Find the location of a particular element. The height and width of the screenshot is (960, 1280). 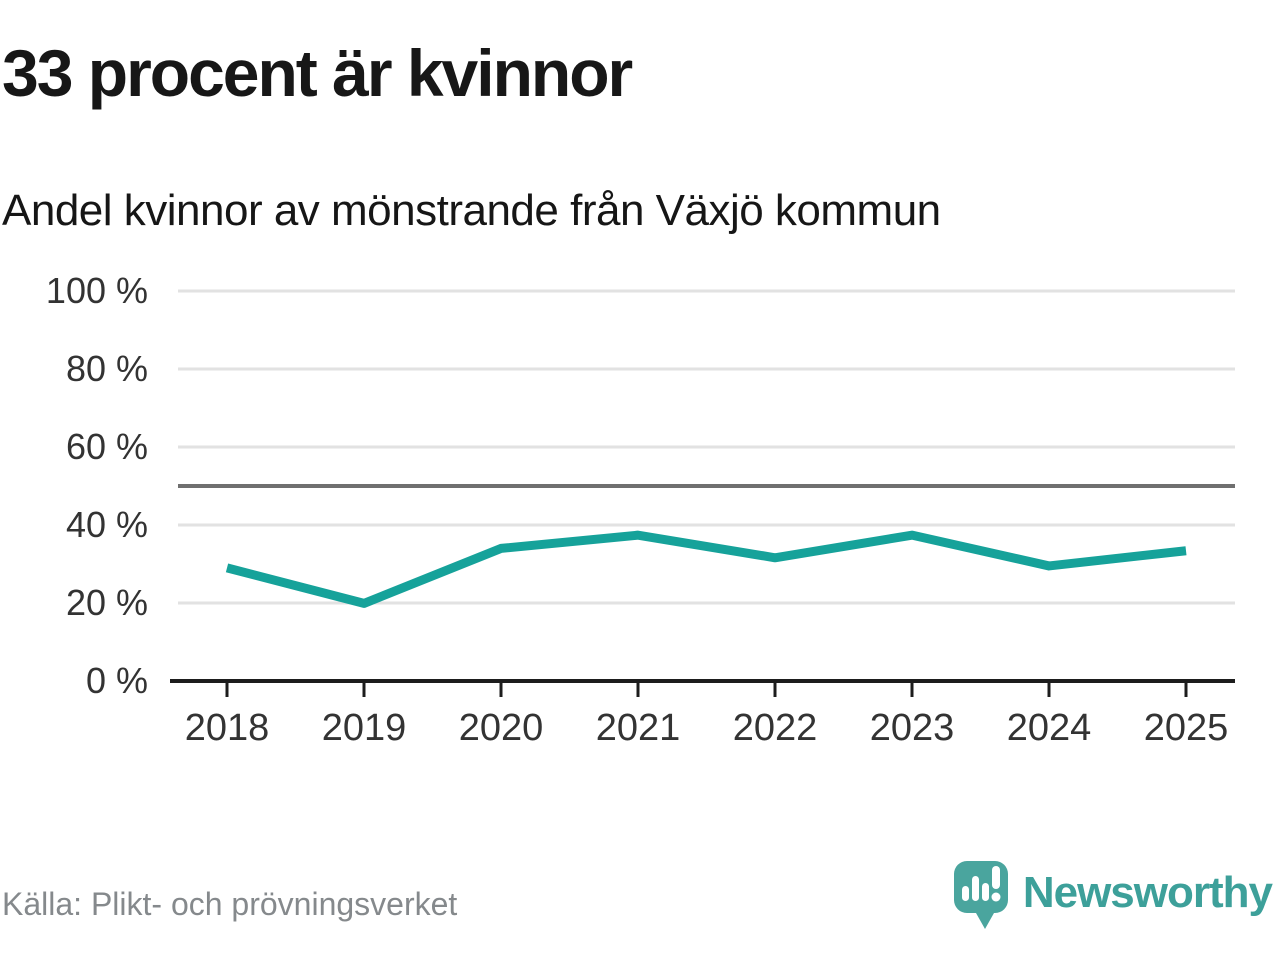

newsworthy-logo-icon is located at coordinates (980, 895).